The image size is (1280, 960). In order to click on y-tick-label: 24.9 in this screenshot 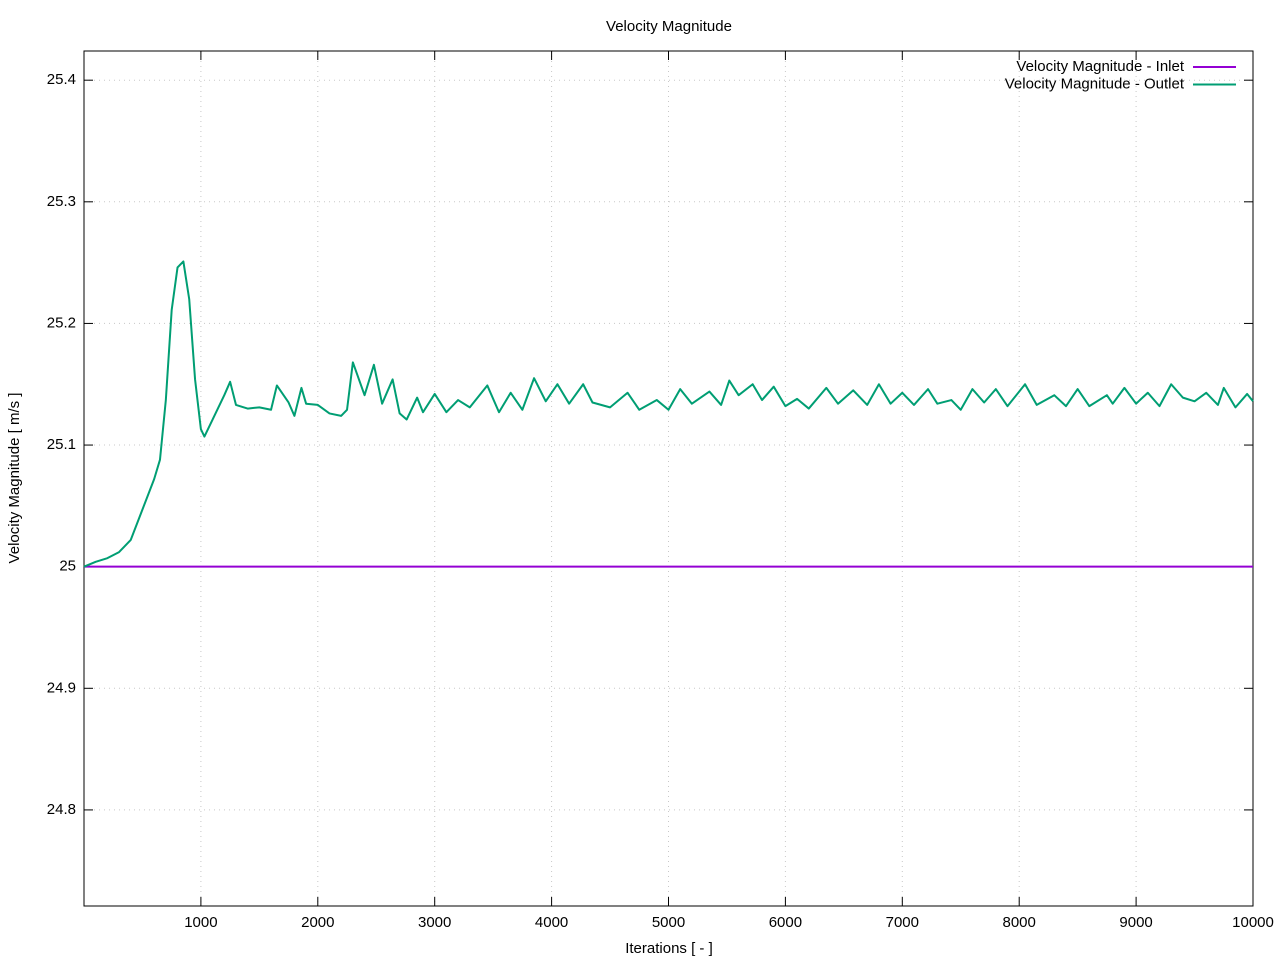, I will do `click(61, 687)`.